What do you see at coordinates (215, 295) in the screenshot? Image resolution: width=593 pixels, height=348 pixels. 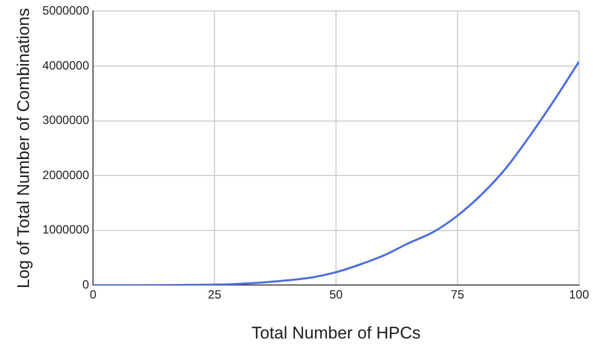 I see `x-tick-label: 25` at bounding box center [215, 295].